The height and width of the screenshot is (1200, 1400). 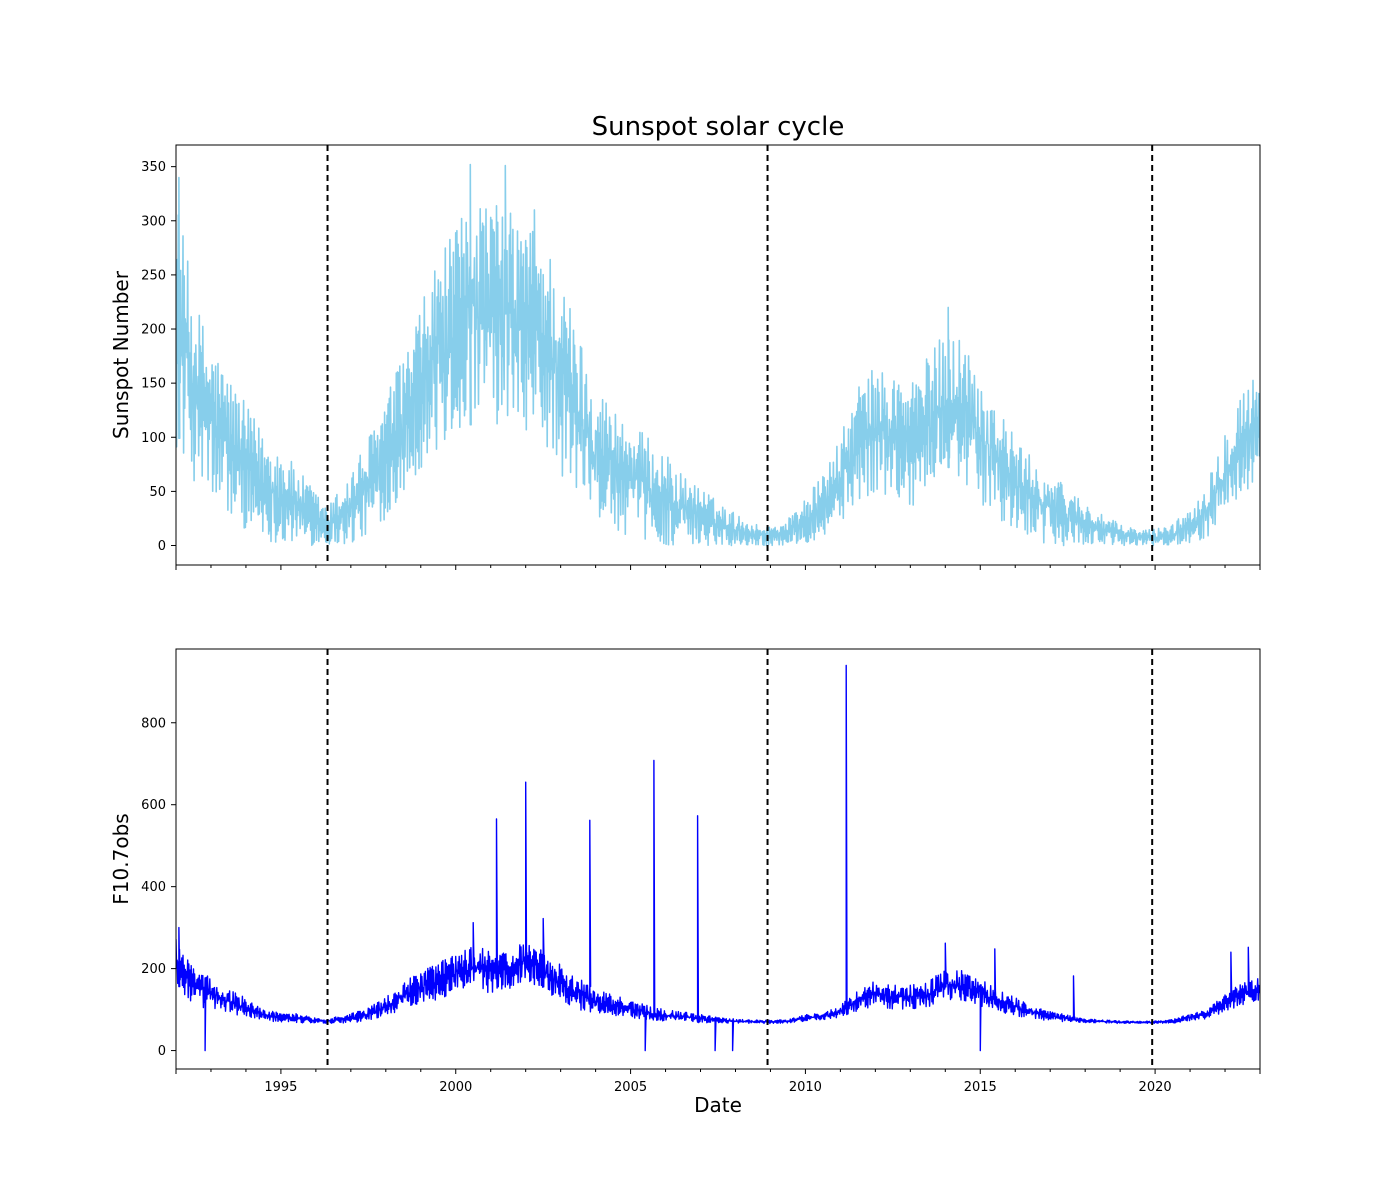 I want to click on x-tick-label: 2000, so click(x=455, y=1087).